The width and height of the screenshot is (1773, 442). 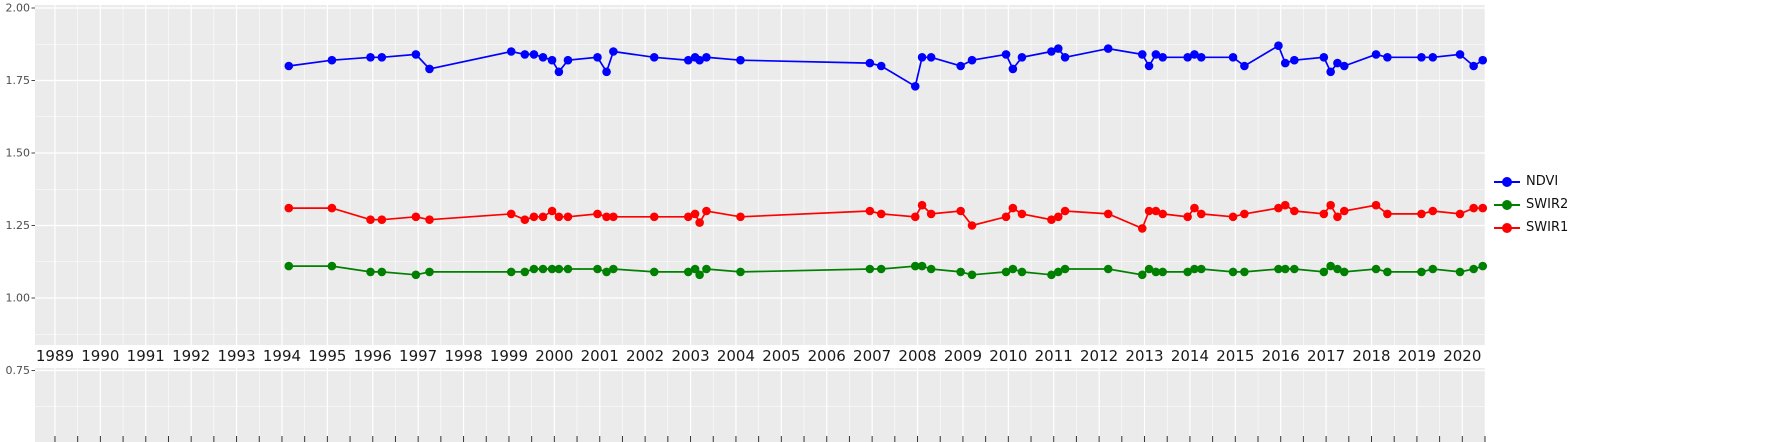 I want to click on x-tick-label: 2009, so click(x=963, y=356).